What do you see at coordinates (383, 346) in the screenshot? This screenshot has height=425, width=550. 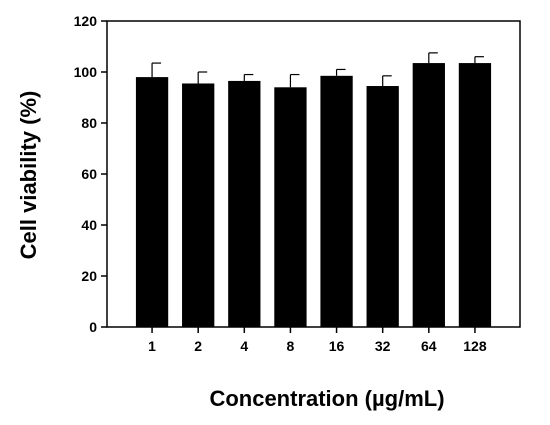 I see `x-tick-label: 32` at bounding box center [383, 346].